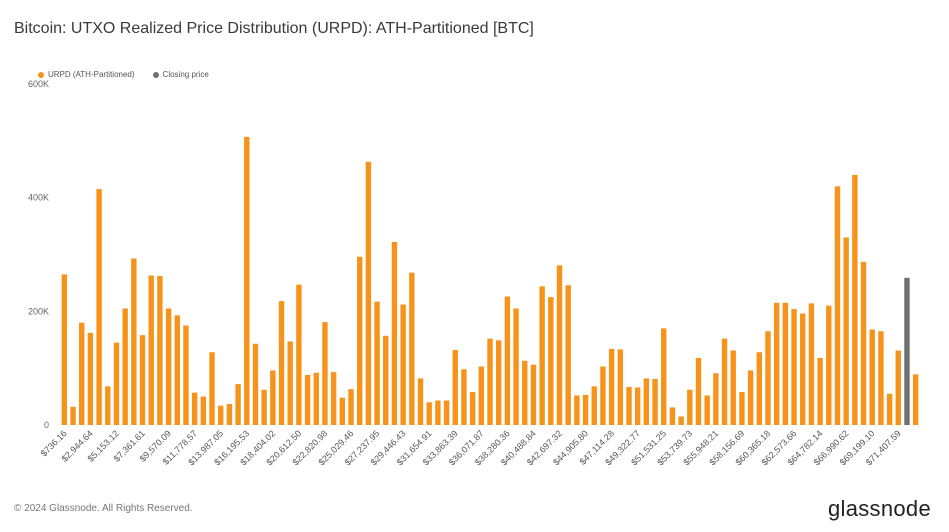 The height and width of the screenshot is (532, 949). What do you see at coordinates (180, 74) in the screenshot?
I see `legend-item-closing-price: Closing price` at bounding box center [180, 74].